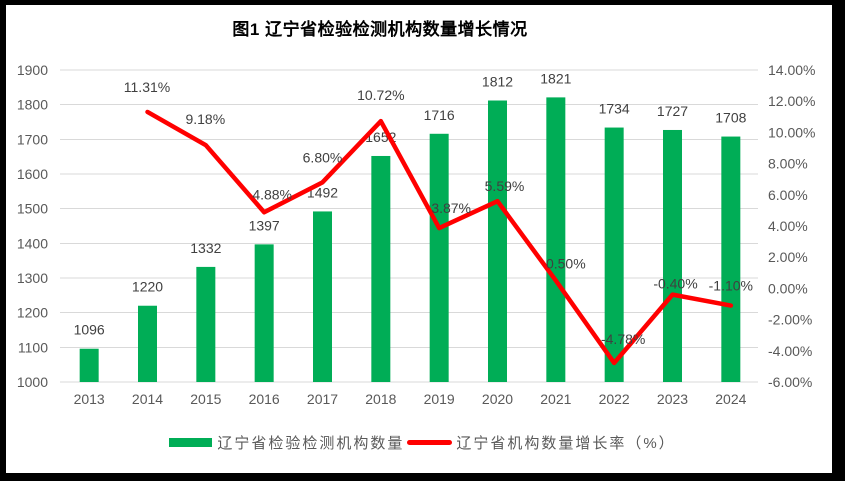 Image resolution: width=845 pixels, height=481 pixels. Describe the element at coordinates (788, 226) in the screenshot. I see `y-right-tick-label: 4.00%` at that location.